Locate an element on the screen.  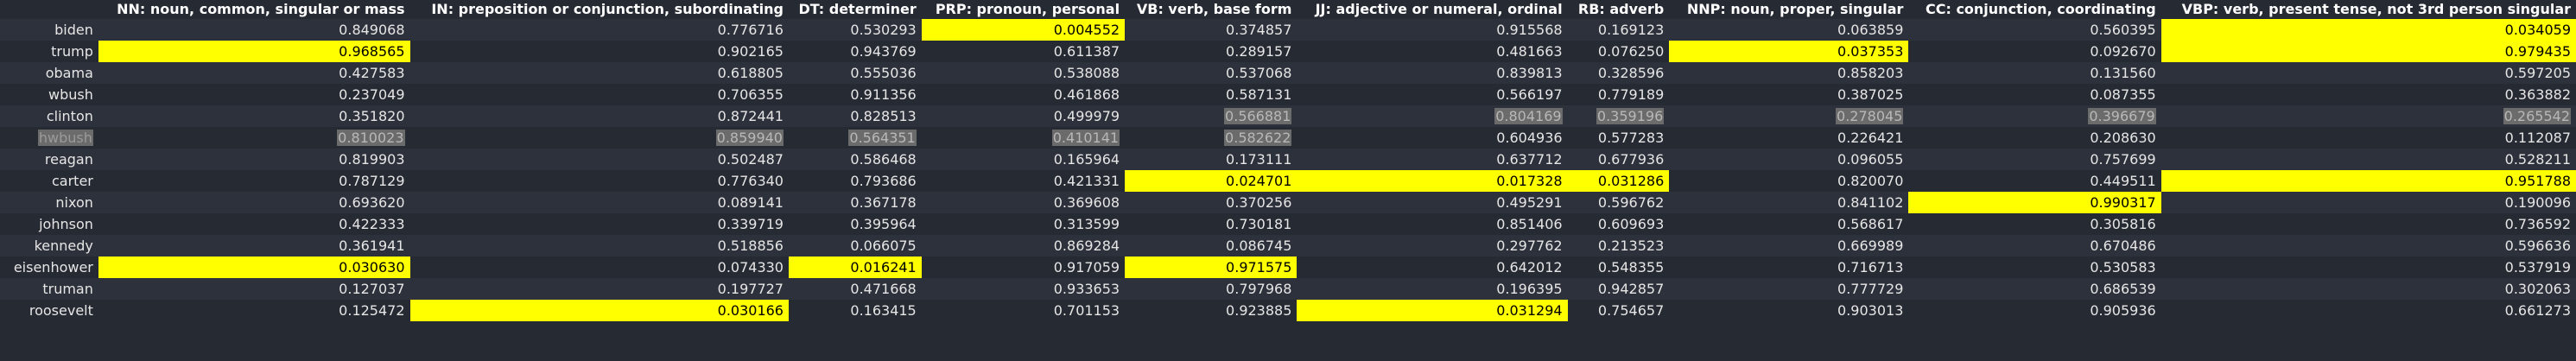
table-cell: 0.701153 is located at coordinates (1023, 310).